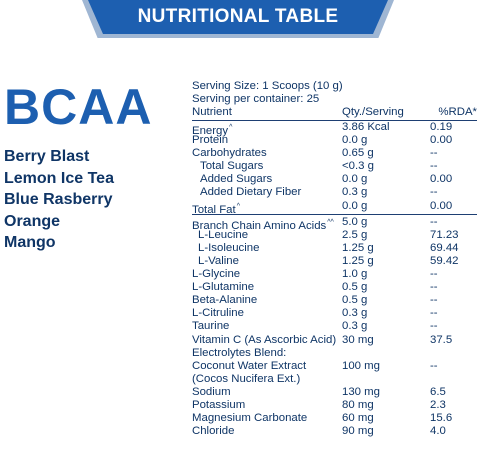  Describe the element at coordinates (212, 130) in the screenshot. I see `nutrient-name: Energy^` at that location.